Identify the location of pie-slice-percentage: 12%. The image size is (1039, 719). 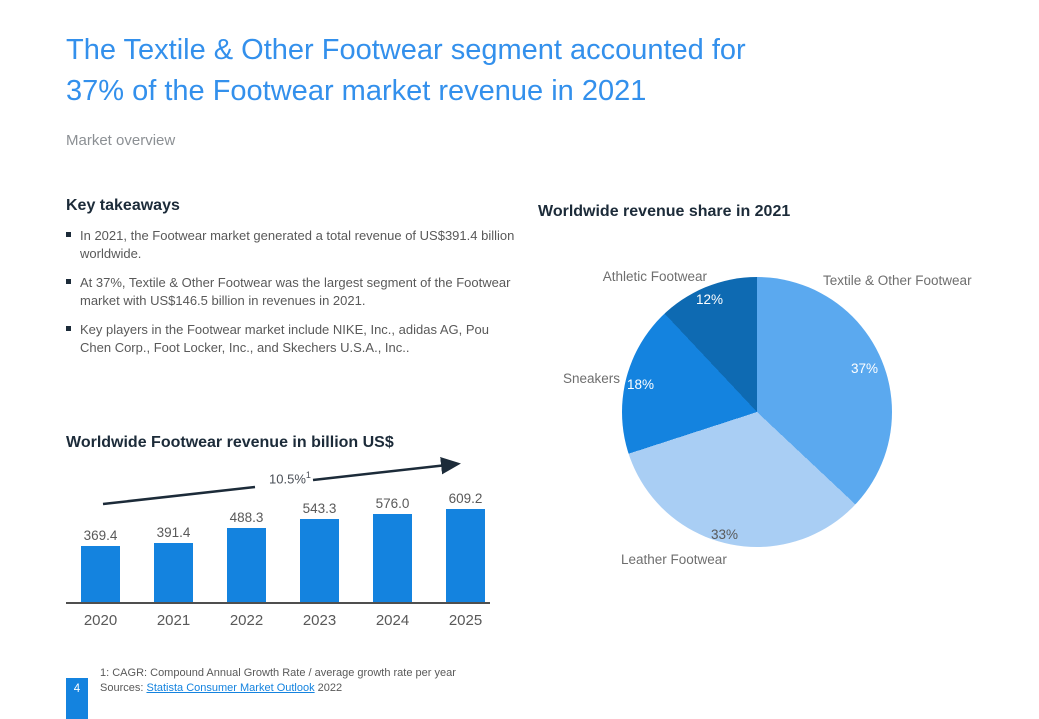
(710, 299).